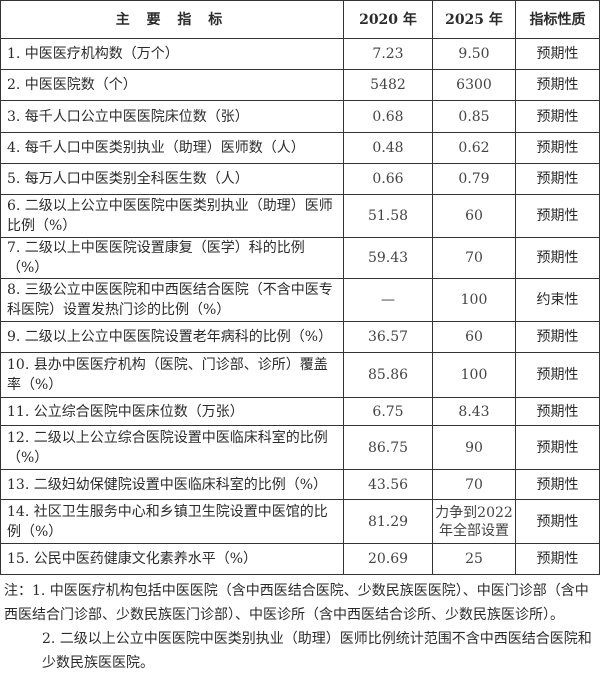 Image resolution: width=600 pixels, height=675 pixels. Describe the element at coordinates (388, 116) in the screenshot. I see `value-2020-cell: 0.68` at that location.